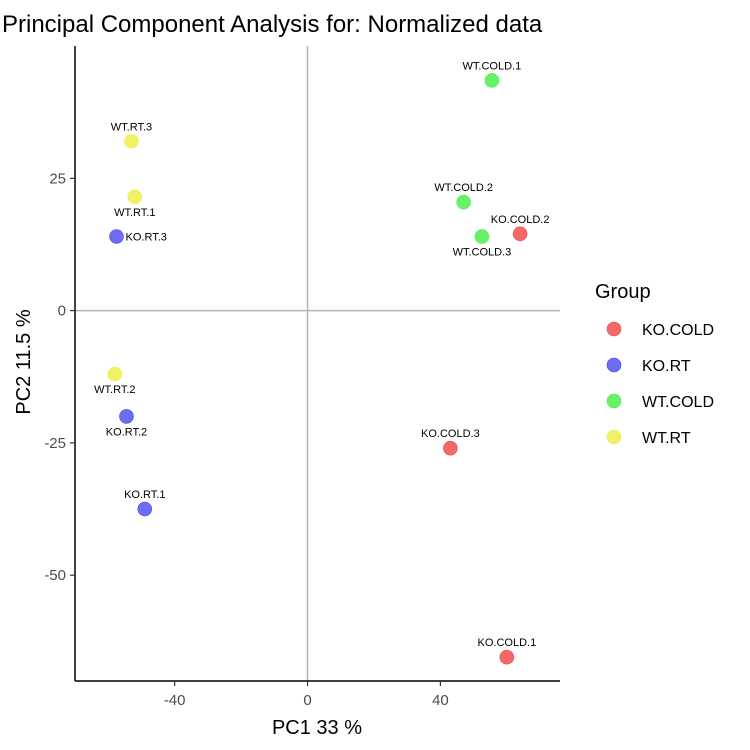  Describe the element at coordinates (666, 366) in the screenshot. I see `legend-label: KO.RT` at that location.